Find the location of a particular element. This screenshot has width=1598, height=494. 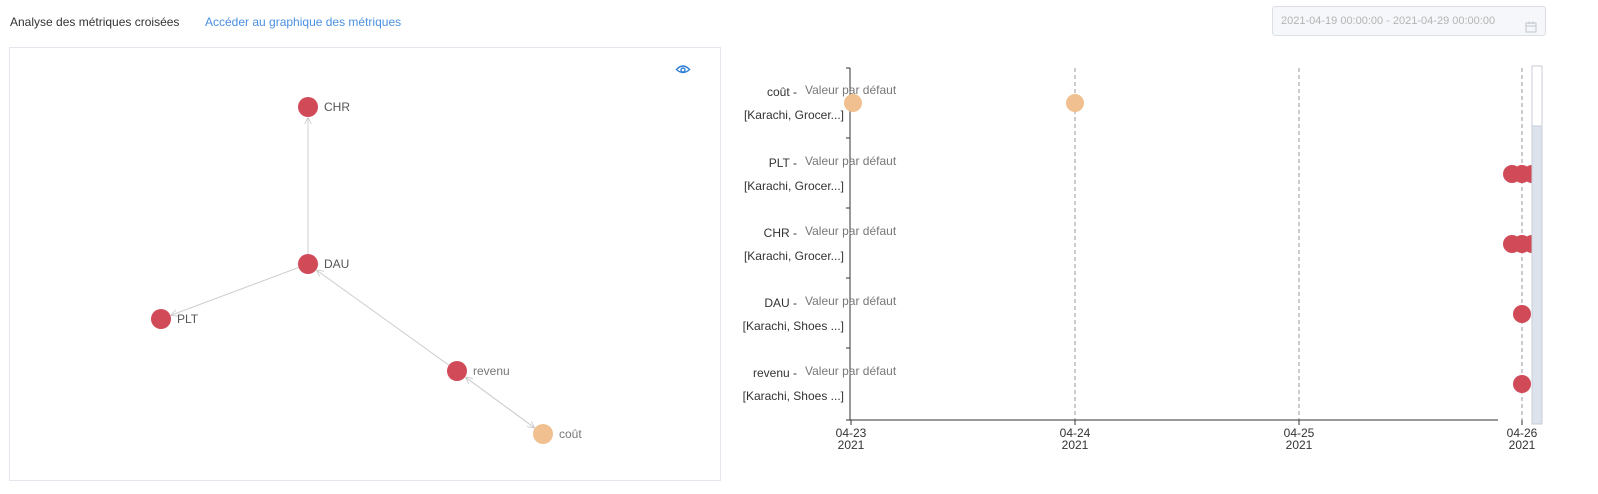

graph-node-revenu: revenu is located at coordinates (478, 371).